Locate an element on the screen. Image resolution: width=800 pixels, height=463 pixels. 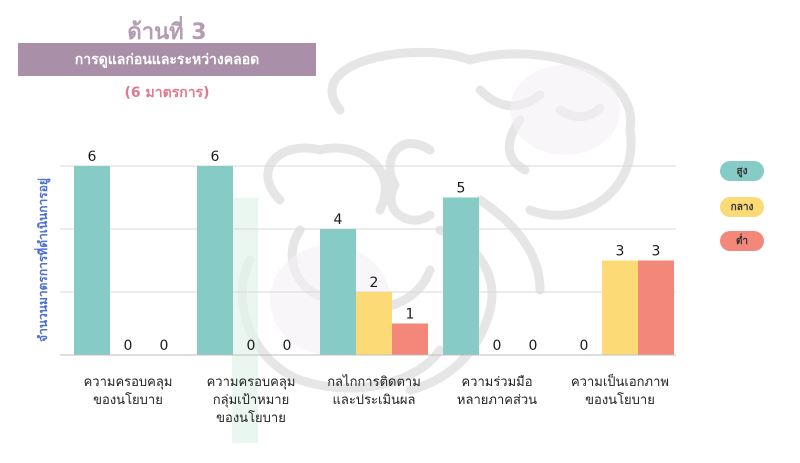
section-banner: การดูแลก่อนและระหว่างคลอด is located at coordinates (167, 59).